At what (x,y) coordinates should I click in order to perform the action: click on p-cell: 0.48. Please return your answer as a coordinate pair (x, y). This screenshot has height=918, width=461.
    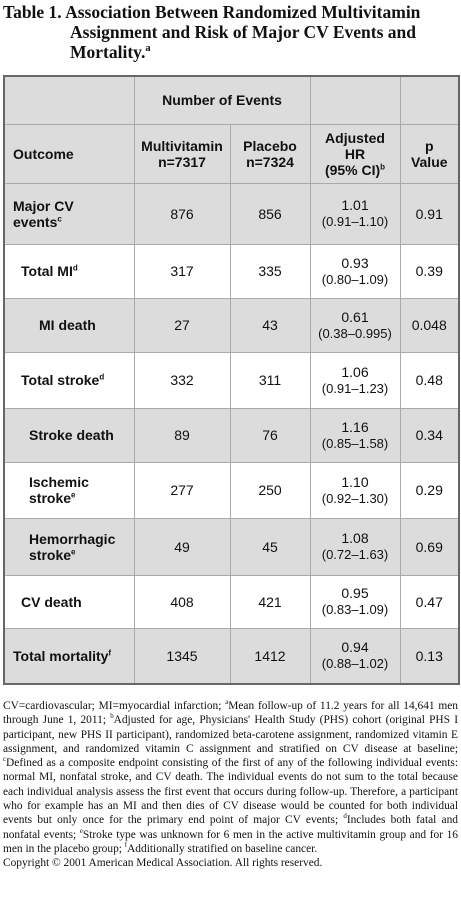
    Looking at the image, I should click on (429, 380).